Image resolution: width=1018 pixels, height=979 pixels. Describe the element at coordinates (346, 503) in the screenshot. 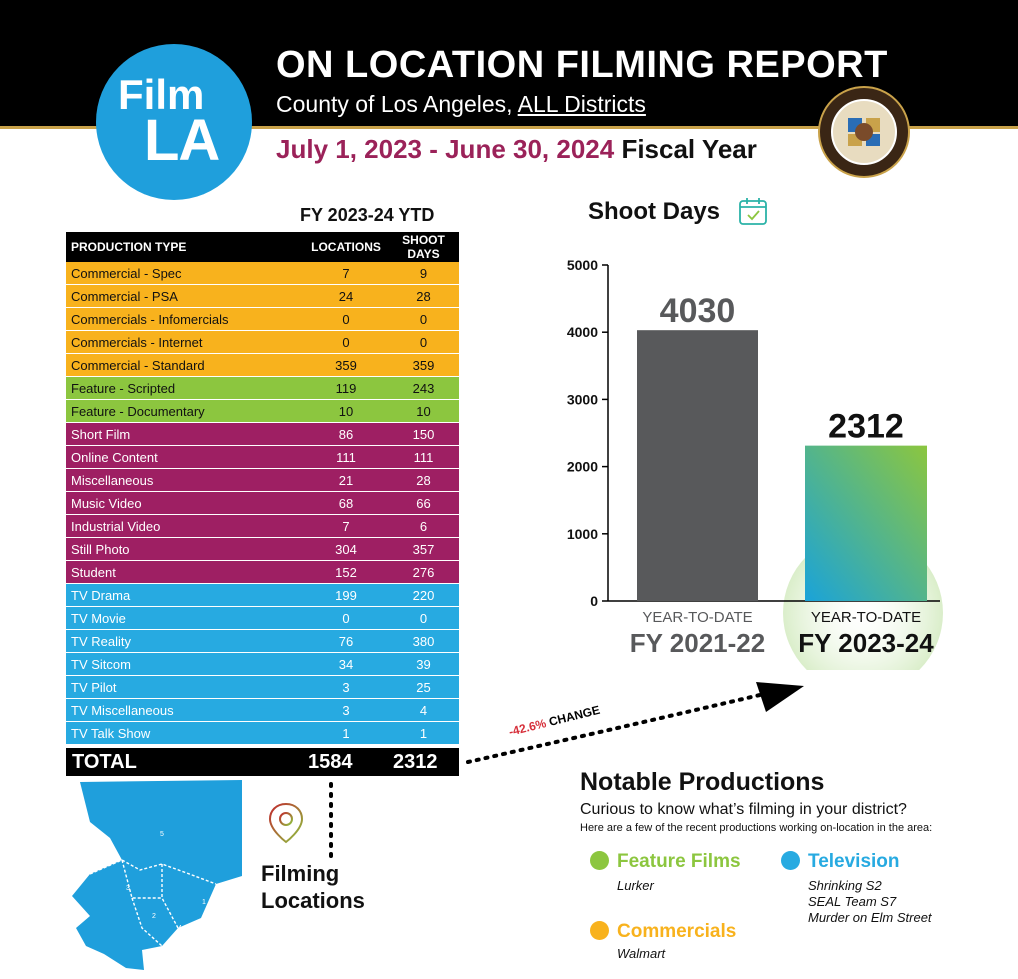

I see `row-locations: 68` at that location.